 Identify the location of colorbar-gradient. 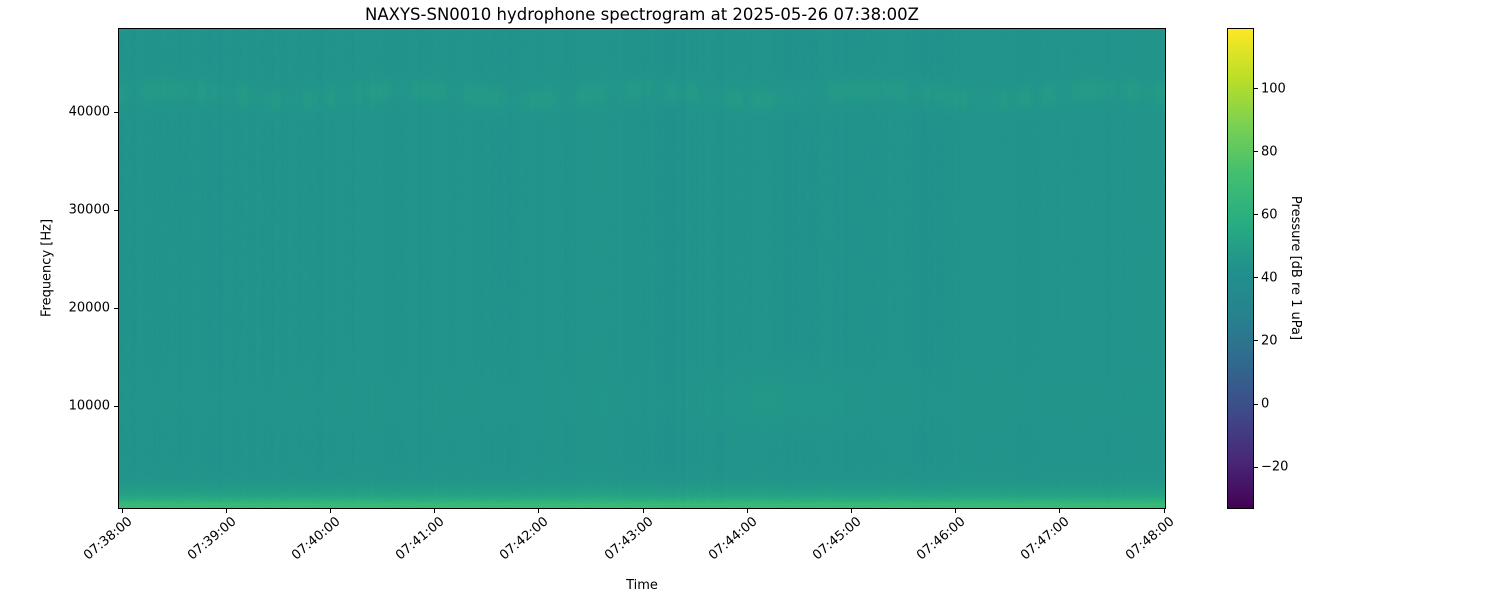
(1240, 268).